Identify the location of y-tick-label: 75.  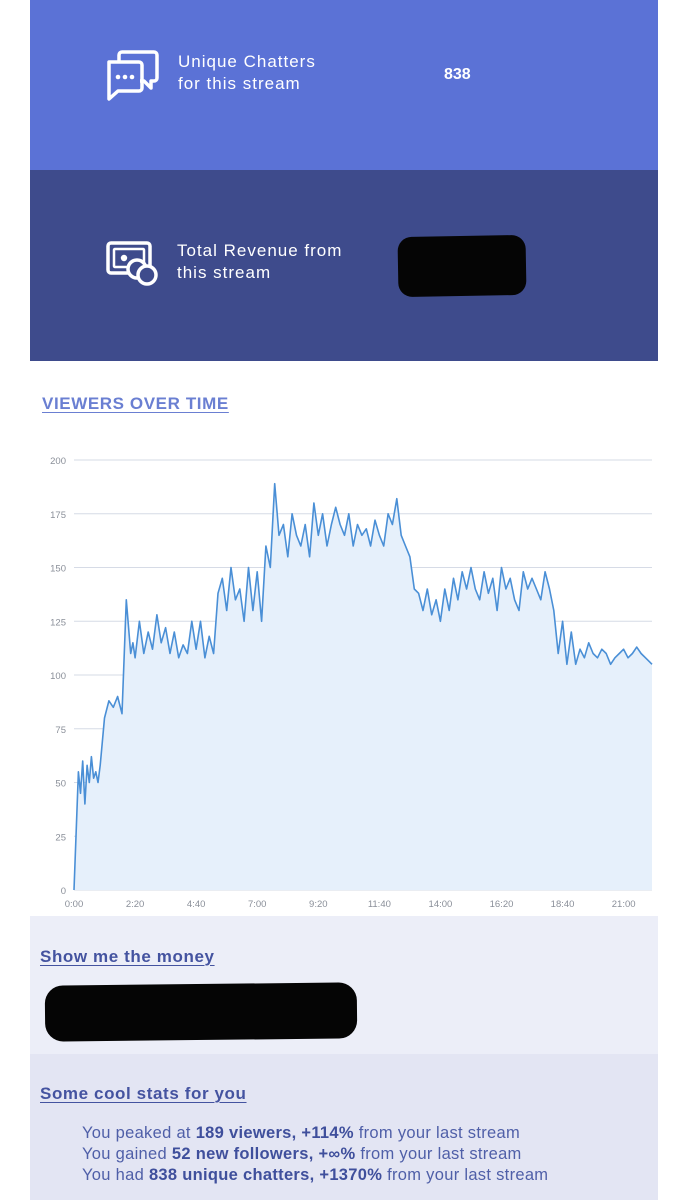
(60, 730).